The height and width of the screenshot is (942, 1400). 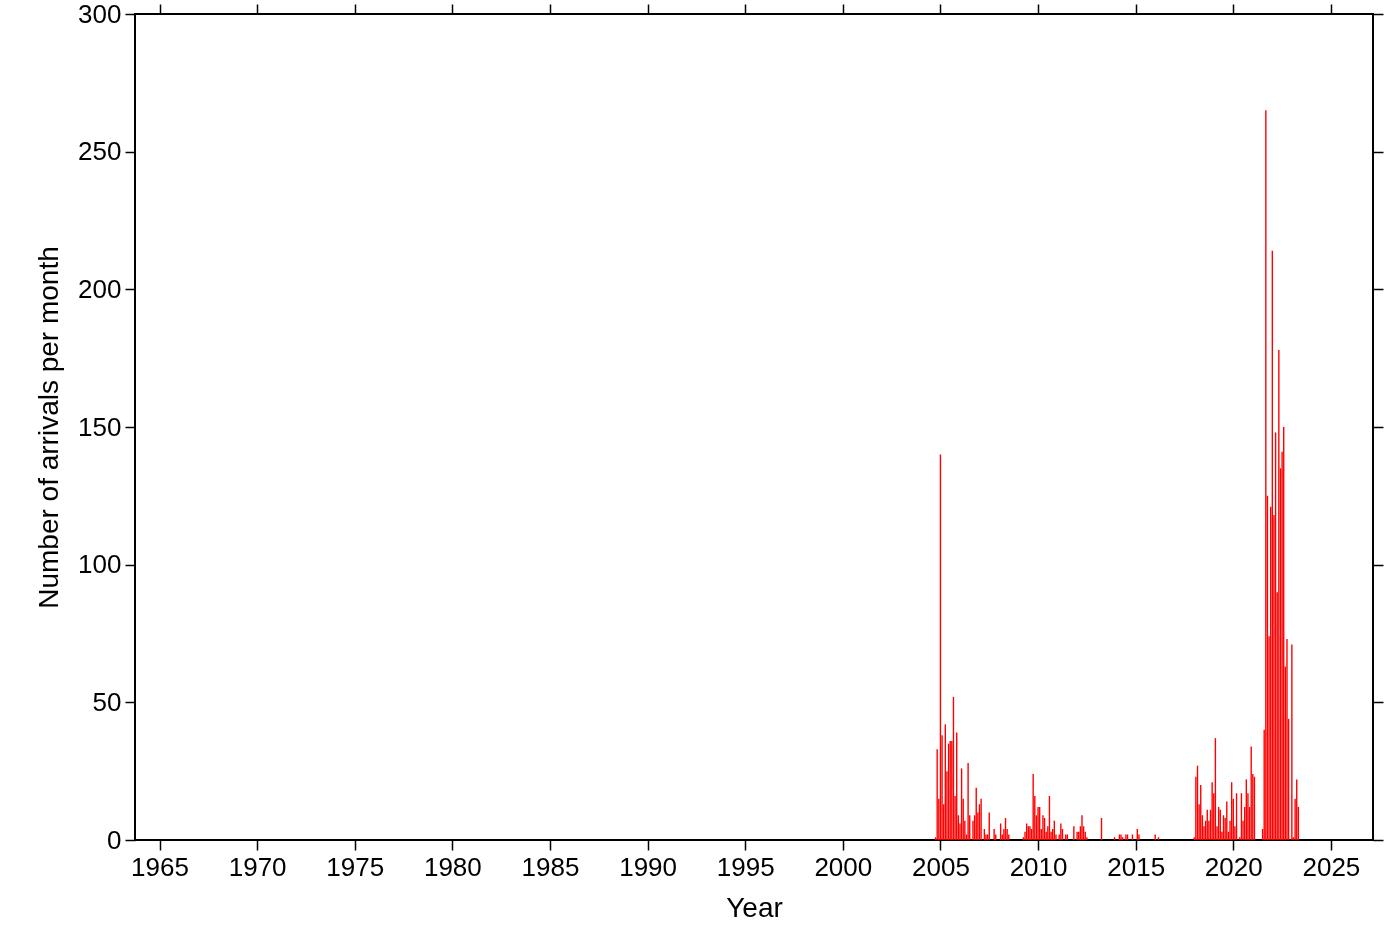 I want to click on x-tick-label: 1970, so click(x=257, y=866).